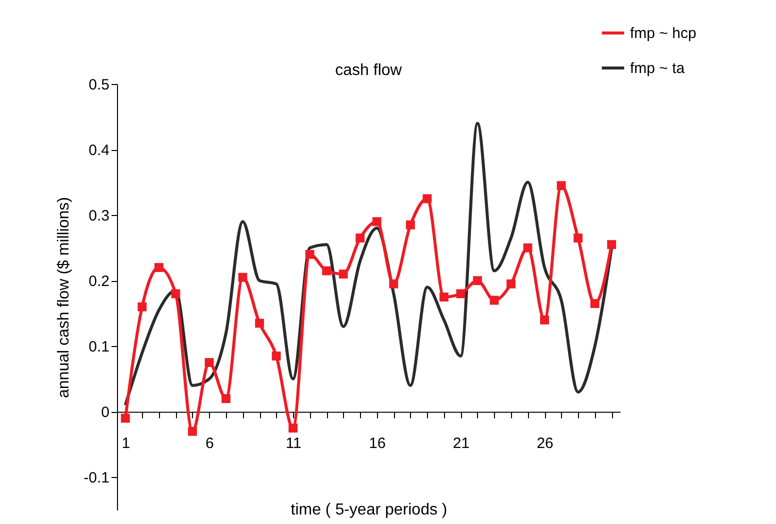 The width and height of the screenshot is (776, 524). Describe the element at coordinates (658, 68) in the screenshot. I see `legend-label: fmp ~ ta` at that location.